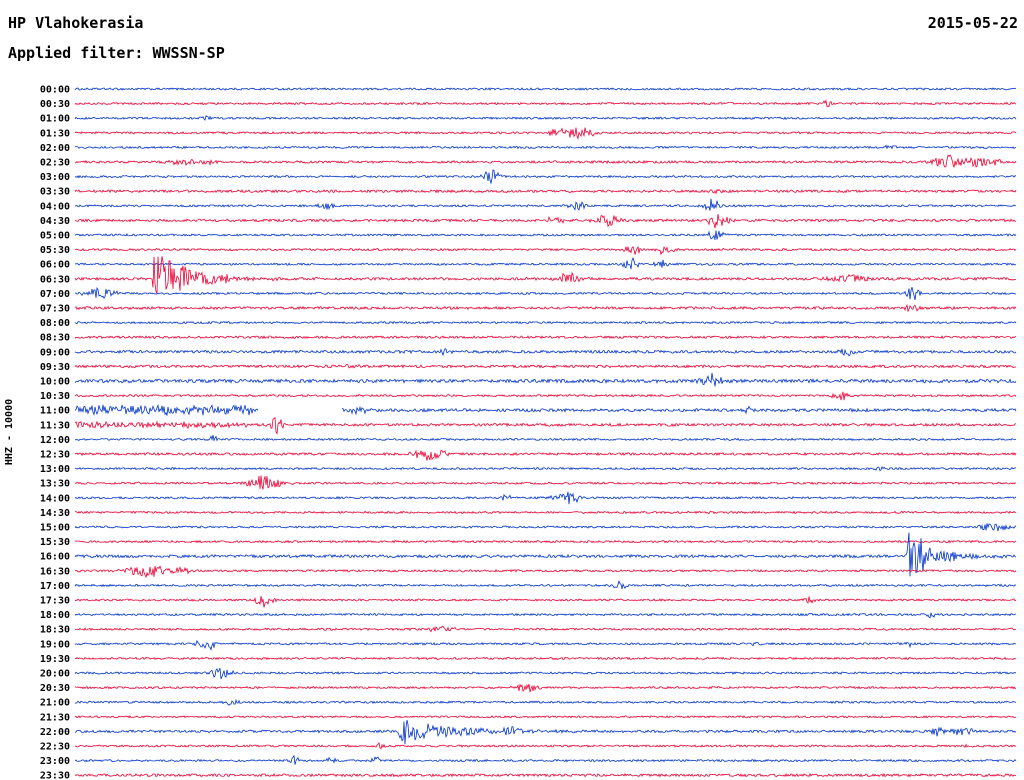  I want to click on time-label: 05:00, so click(55, 236).